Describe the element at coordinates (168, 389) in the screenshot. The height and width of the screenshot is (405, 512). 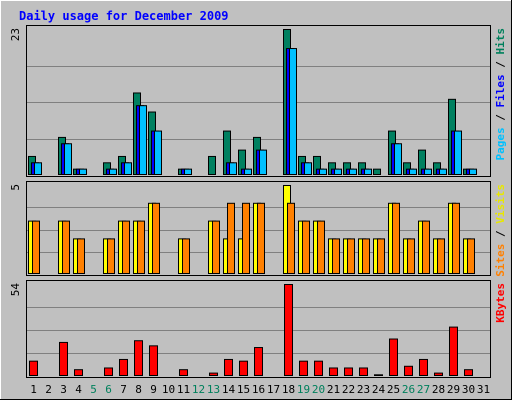
I see `x-tick-label-day-10: 10` at that location.